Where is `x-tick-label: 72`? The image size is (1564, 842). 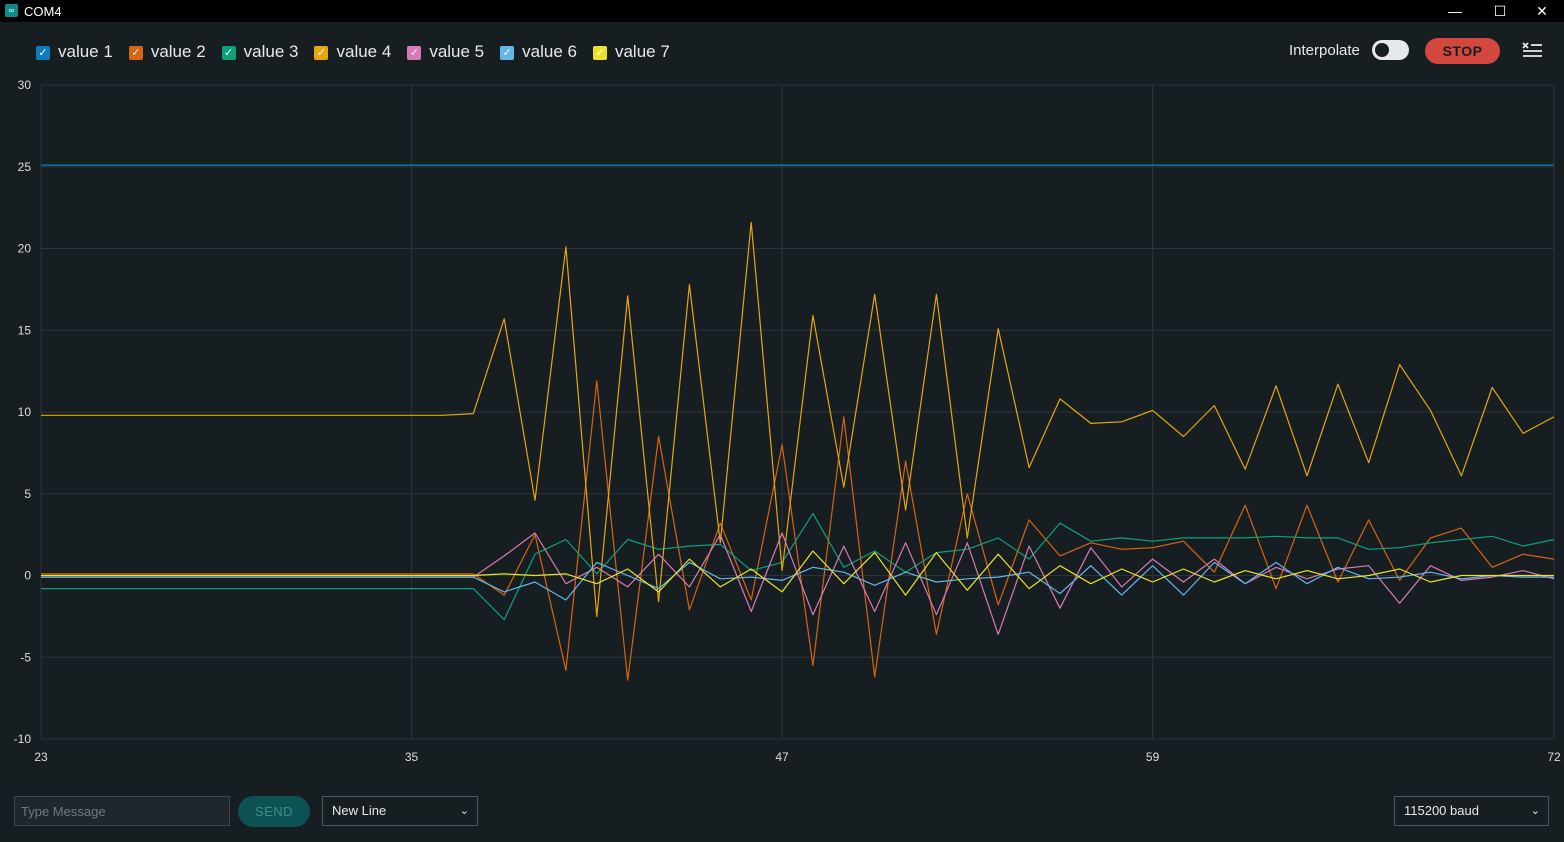
x-tick-label: 72 is located at coordinates (1554, 757).